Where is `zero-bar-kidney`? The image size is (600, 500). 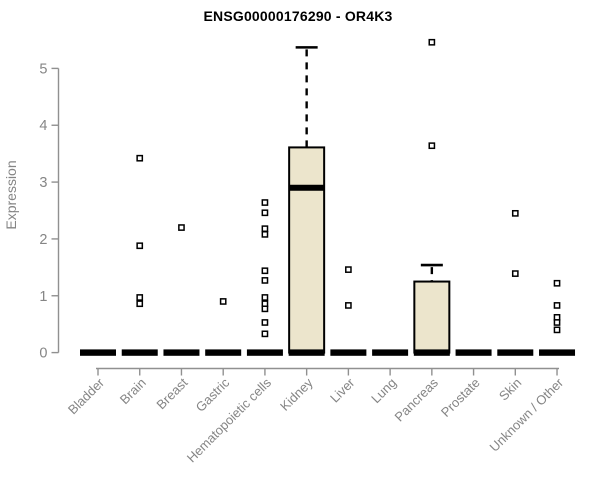
zero-bar-kidney is located at coordinates (306, 352).